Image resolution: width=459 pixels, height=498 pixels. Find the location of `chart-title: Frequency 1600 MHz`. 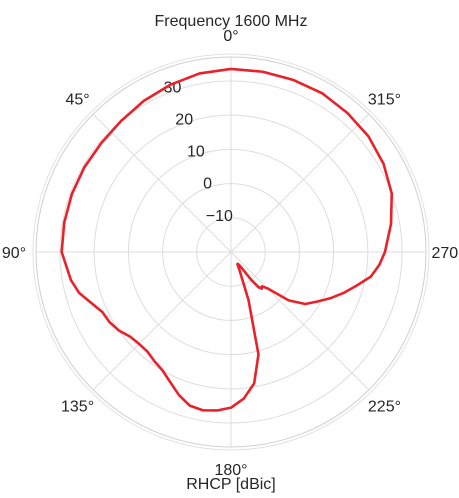

chart-title: Frequency 1600 MHz is located at coordinates (231, 21).